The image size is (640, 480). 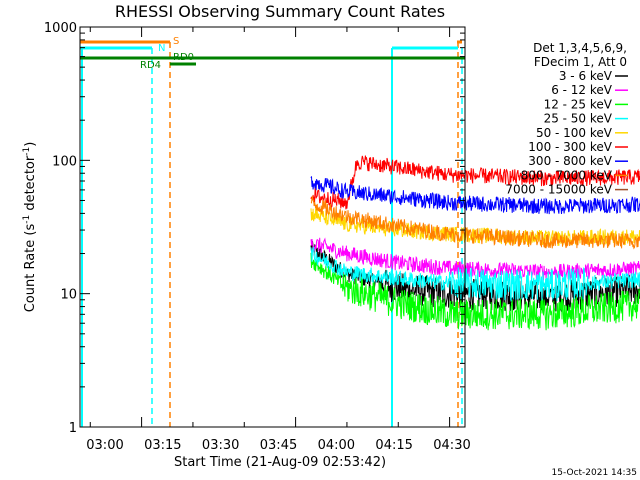 What do you see at coordinates (280, 11) in the screenshot?
I see `chart-title: RHESSI Observing Summary Count Rates` at bounding box center [280, 11].